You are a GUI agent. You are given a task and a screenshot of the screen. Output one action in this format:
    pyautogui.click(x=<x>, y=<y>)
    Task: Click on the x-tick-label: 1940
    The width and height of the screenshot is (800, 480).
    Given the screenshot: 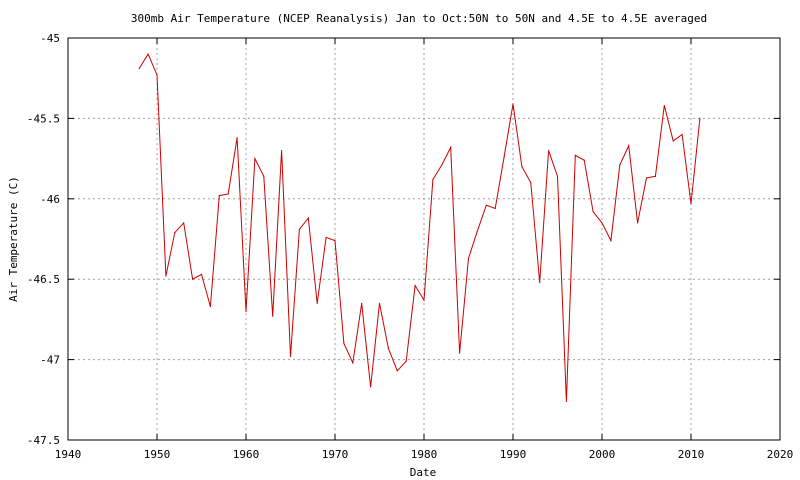 What is the action you would take?
    pyautogui.click(x=68, y=454)
    